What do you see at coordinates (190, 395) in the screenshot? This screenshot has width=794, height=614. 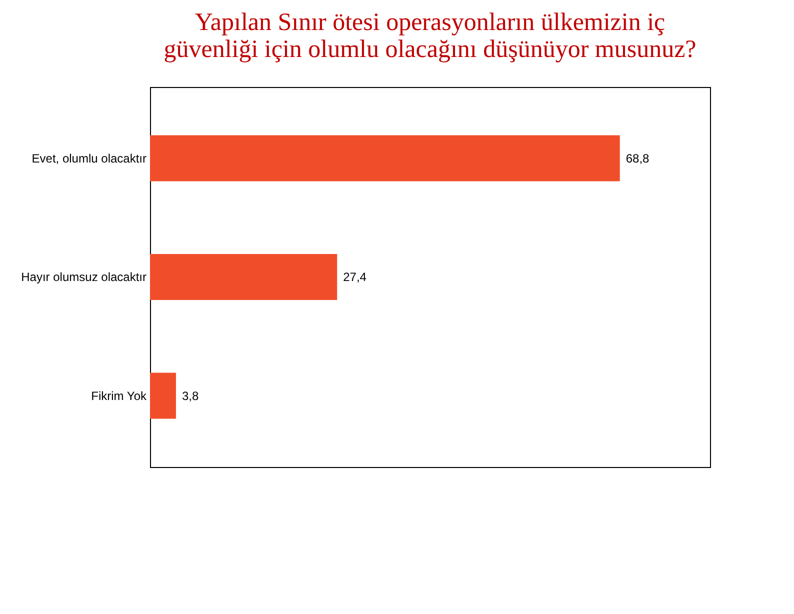 I see `data-label: 3,8` at bounding box center [190, 395].